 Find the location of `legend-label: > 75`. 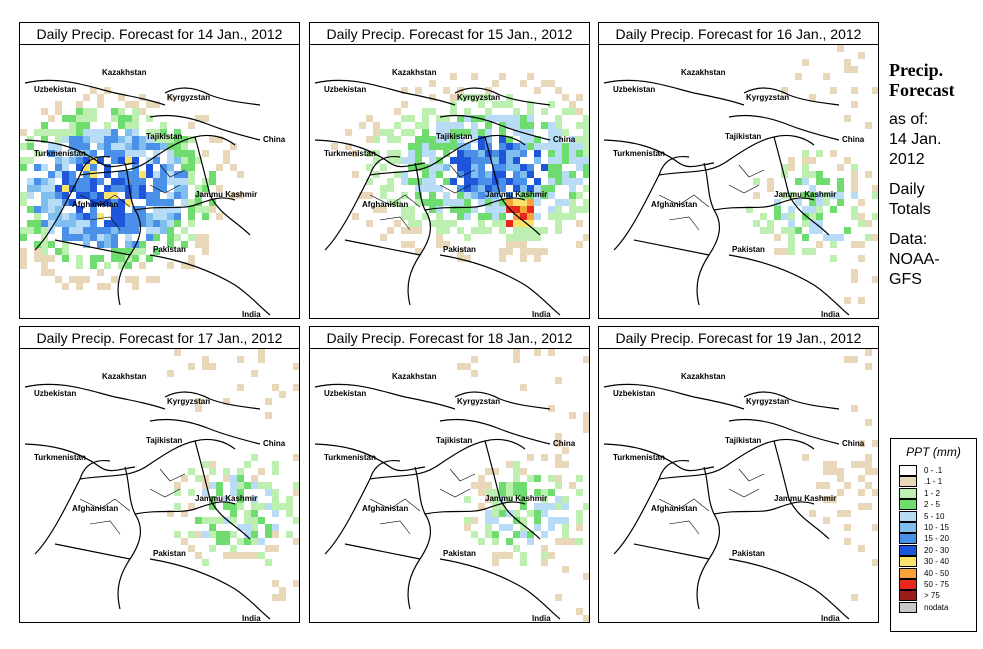

legend-label: > 75 is located at coordinates (932, 596).